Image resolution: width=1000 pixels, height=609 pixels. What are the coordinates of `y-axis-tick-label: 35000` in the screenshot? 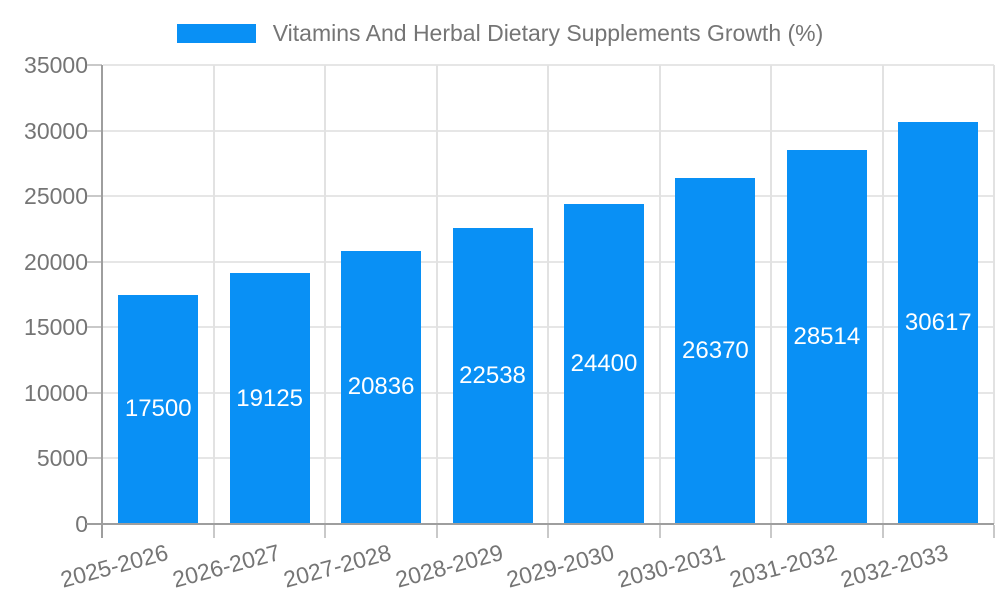 It's located at (56, 65).